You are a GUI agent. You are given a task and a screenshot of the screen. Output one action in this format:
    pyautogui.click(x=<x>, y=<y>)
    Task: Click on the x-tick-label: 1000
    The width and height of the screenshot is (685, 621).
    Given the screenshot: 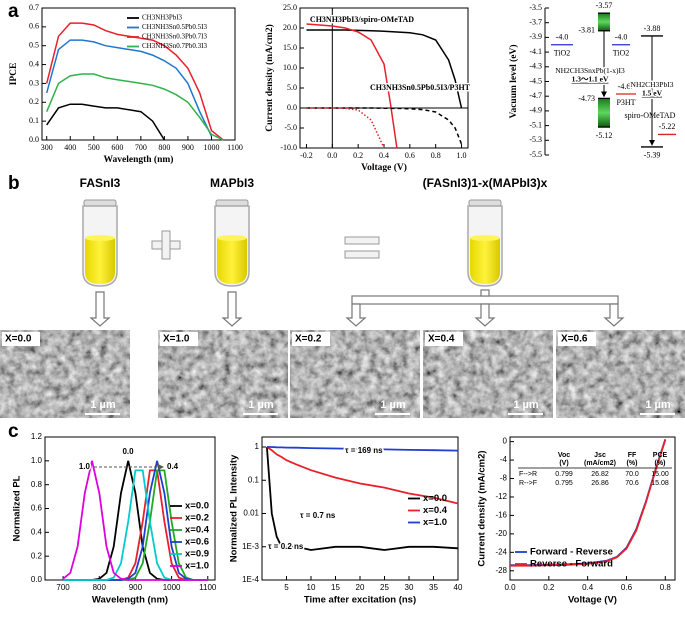 What is the action you would take?
    pyautogui.click(x=211, y=147)
    